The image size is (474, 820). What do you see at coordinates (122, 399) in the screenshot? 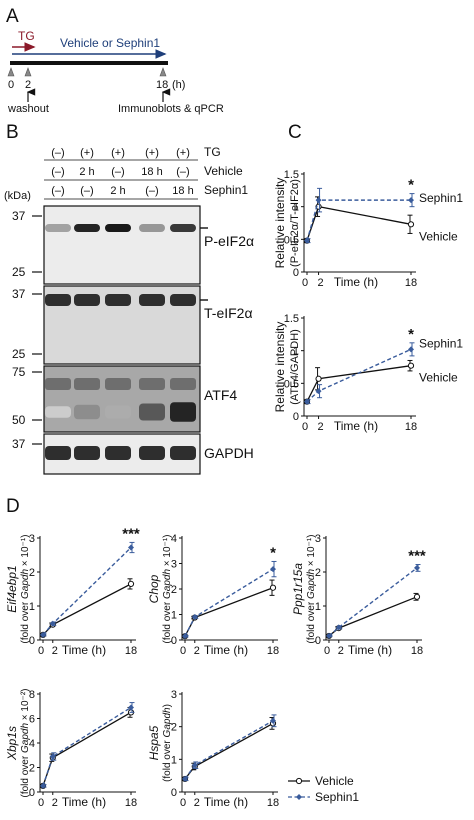
I see `blot-atf4-membrane` at bounding box center [122, 399].